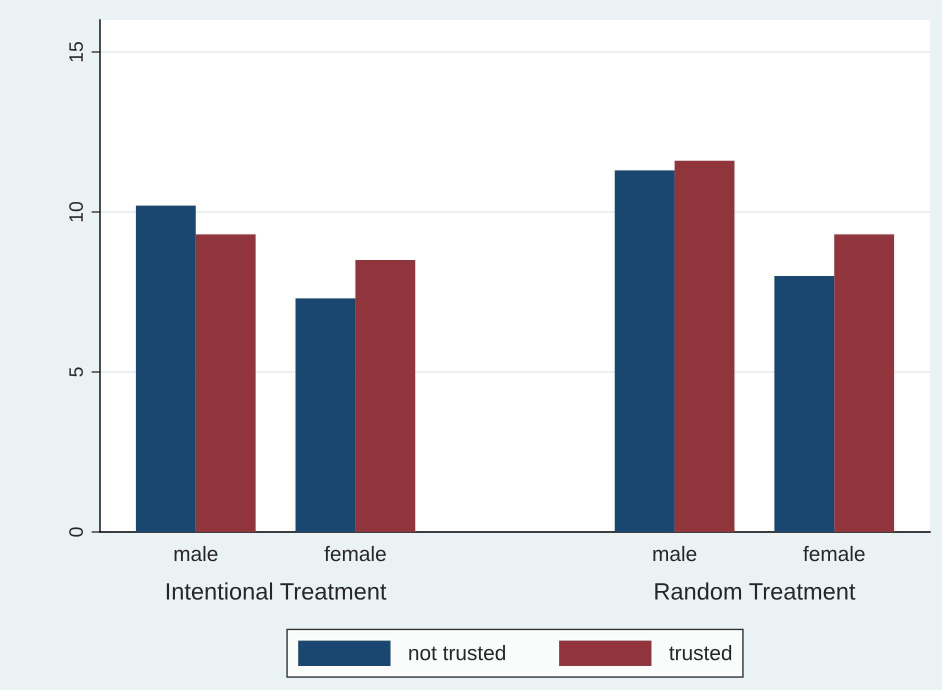 The width and height of the screenshot is (942, 690). Describe the element at coordinates (76, 532) in the screenshot. I see `y-tick-label: 0` at that location.